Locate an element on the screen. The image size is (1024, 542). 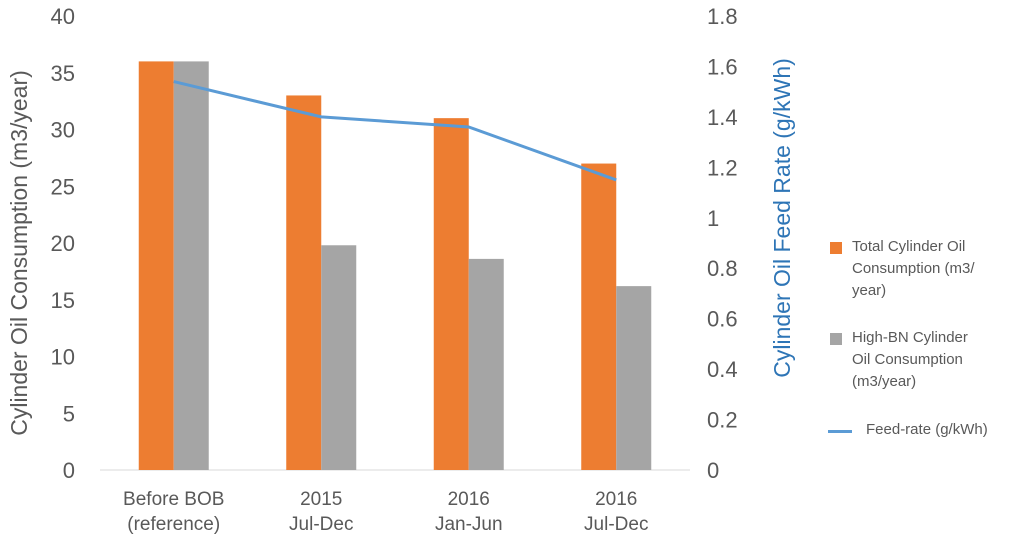
y-tick-label-right: 1.4 is located at coordinates (722, 117).